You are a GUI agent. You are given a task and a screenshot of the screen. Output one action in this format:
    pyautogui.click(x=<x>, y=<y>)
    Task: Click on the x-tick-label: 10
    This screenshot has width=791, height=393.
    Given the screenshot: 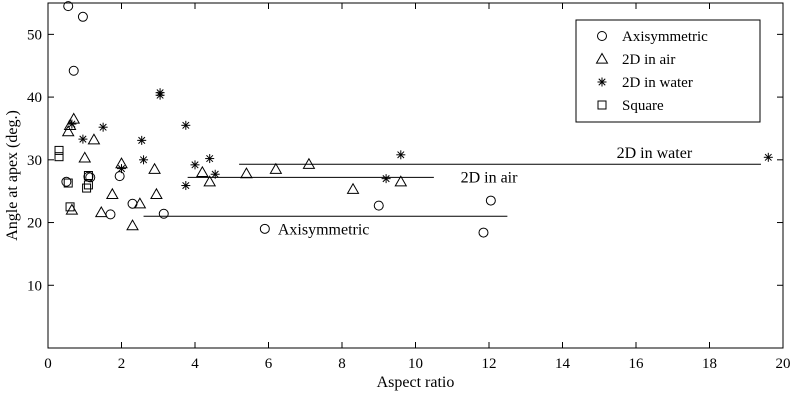 What is the action you would take?
    pyautogui.click(x=415, y=364)
    